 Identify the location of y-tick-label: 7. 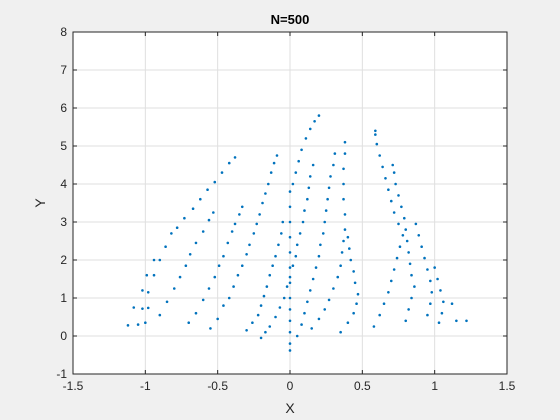
(63, 70).